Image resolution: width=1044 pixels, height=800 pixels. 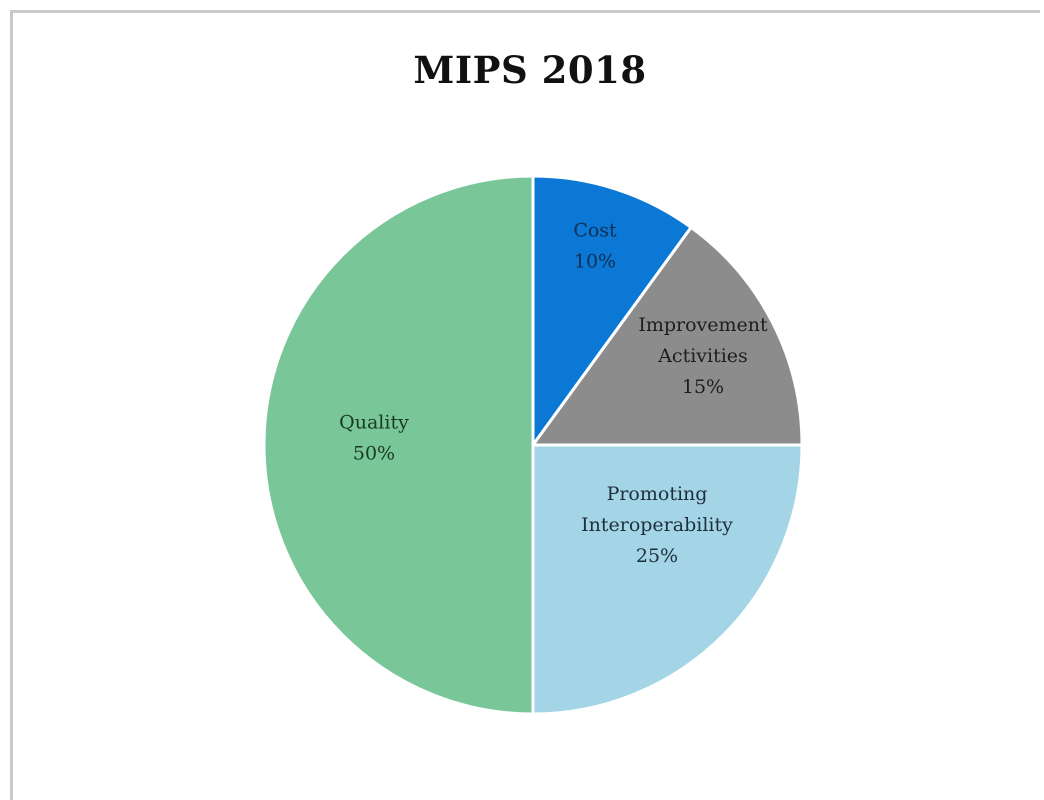 I want to click on pie-slice-cost, so click(x=612, y=310).